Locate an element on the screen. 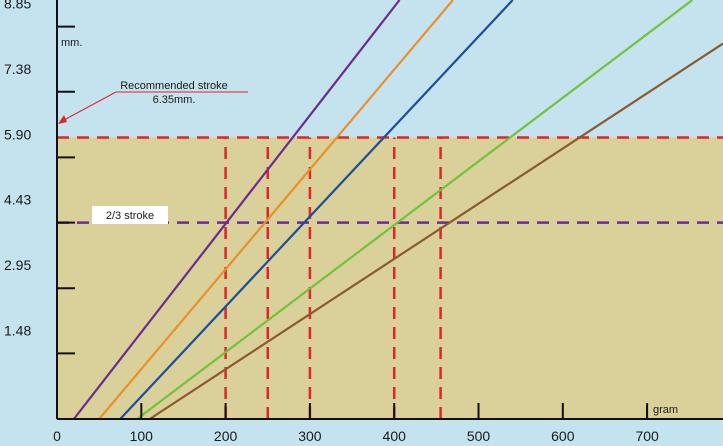  x-tick-label-6: 600 is located at coordinates (563, 436).